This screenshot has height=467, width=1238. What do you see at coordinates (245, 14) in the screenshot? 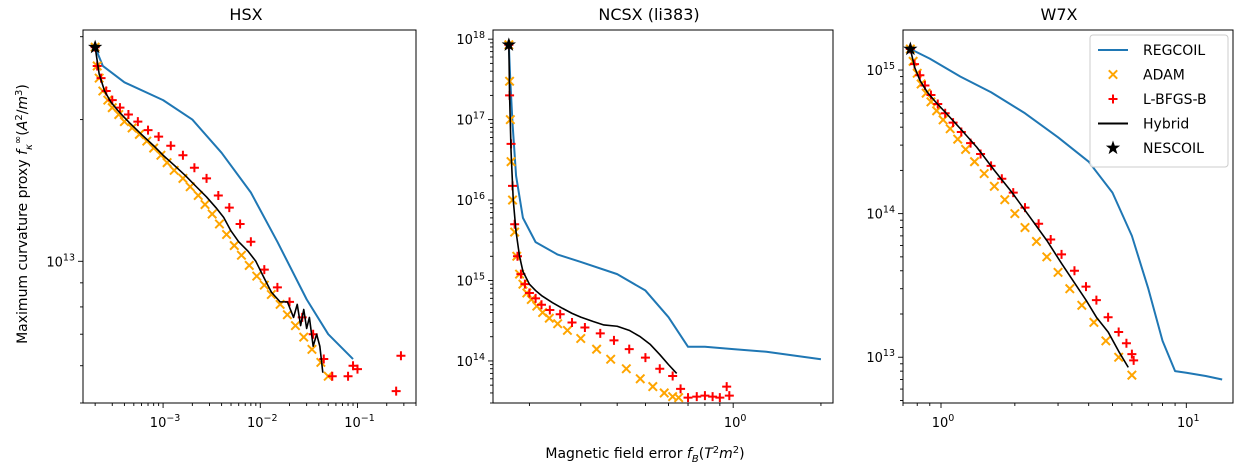
I see `panel-title: HSX` at bounding box center [245, 14].